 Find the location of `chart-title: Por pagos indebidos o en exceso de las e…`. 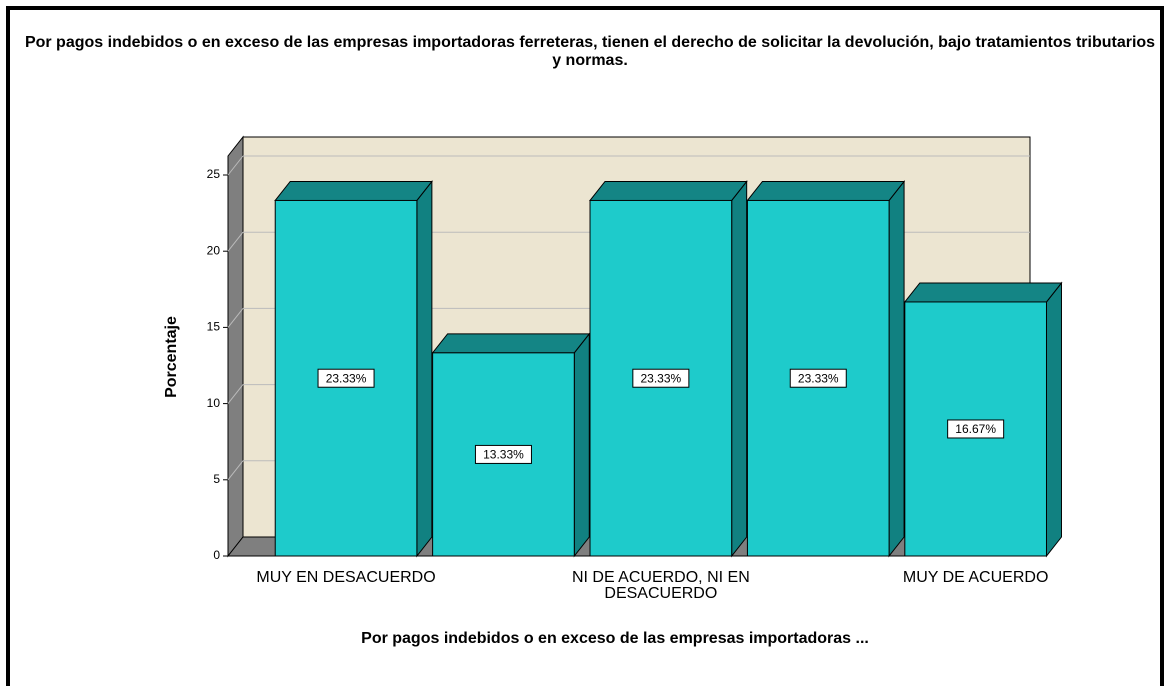

chart-title: Por pagos indebidos o en exceso de las e… is located at coordinates (590, 51).